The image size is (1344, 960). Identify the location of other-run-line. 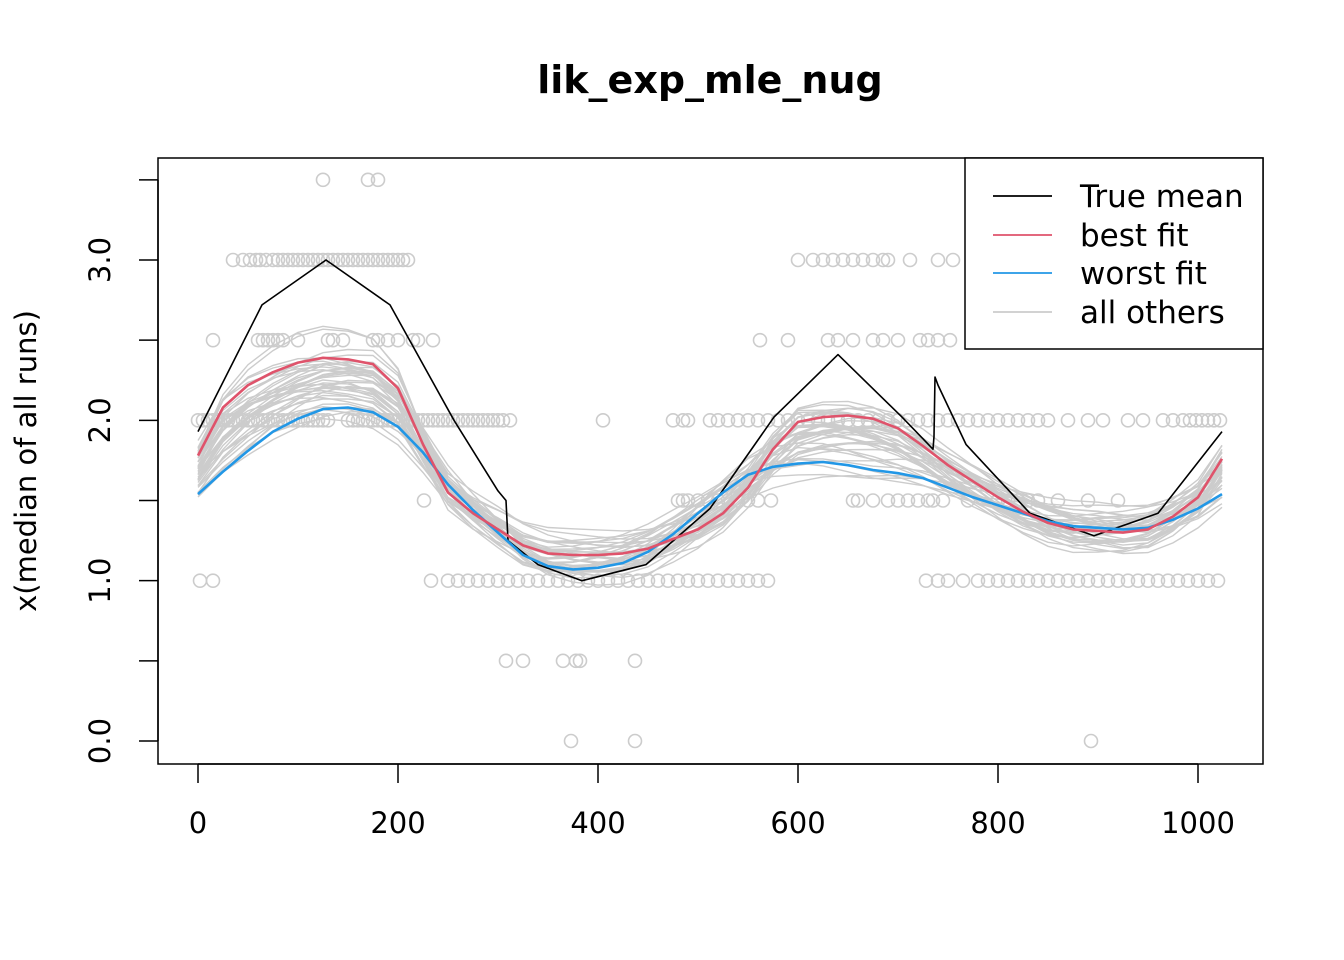
(710, 483).